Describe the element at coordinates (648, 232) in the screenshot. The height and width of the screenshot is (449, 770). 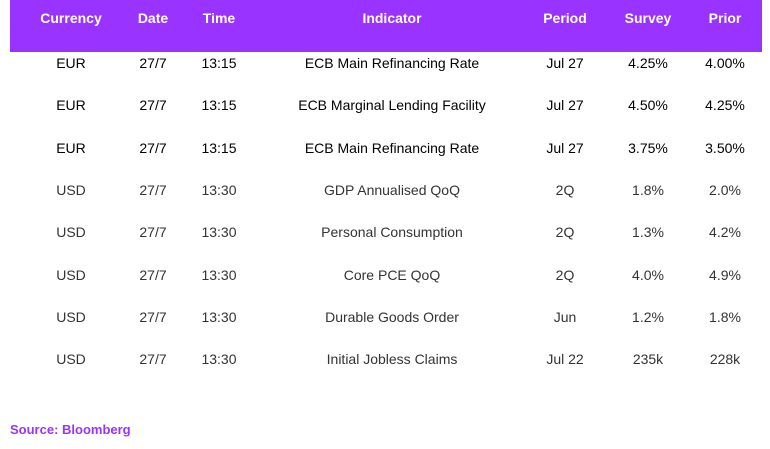
I see `cell-survey: 1.3%` at that location.